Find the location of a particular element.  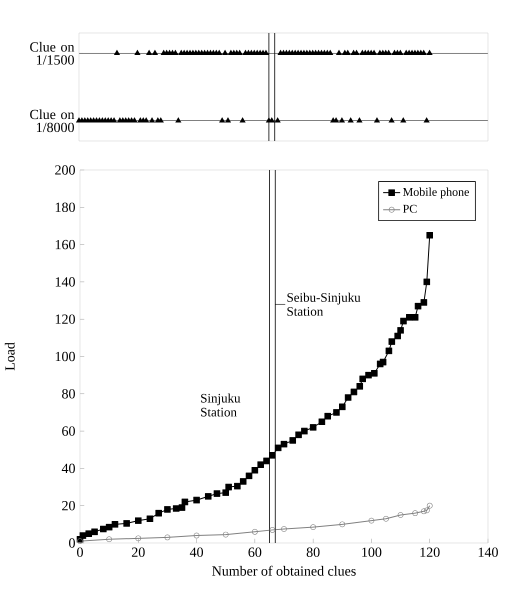

ref-line-label: Seibu-Sinjuku Station is located at coordinates (323, 304).